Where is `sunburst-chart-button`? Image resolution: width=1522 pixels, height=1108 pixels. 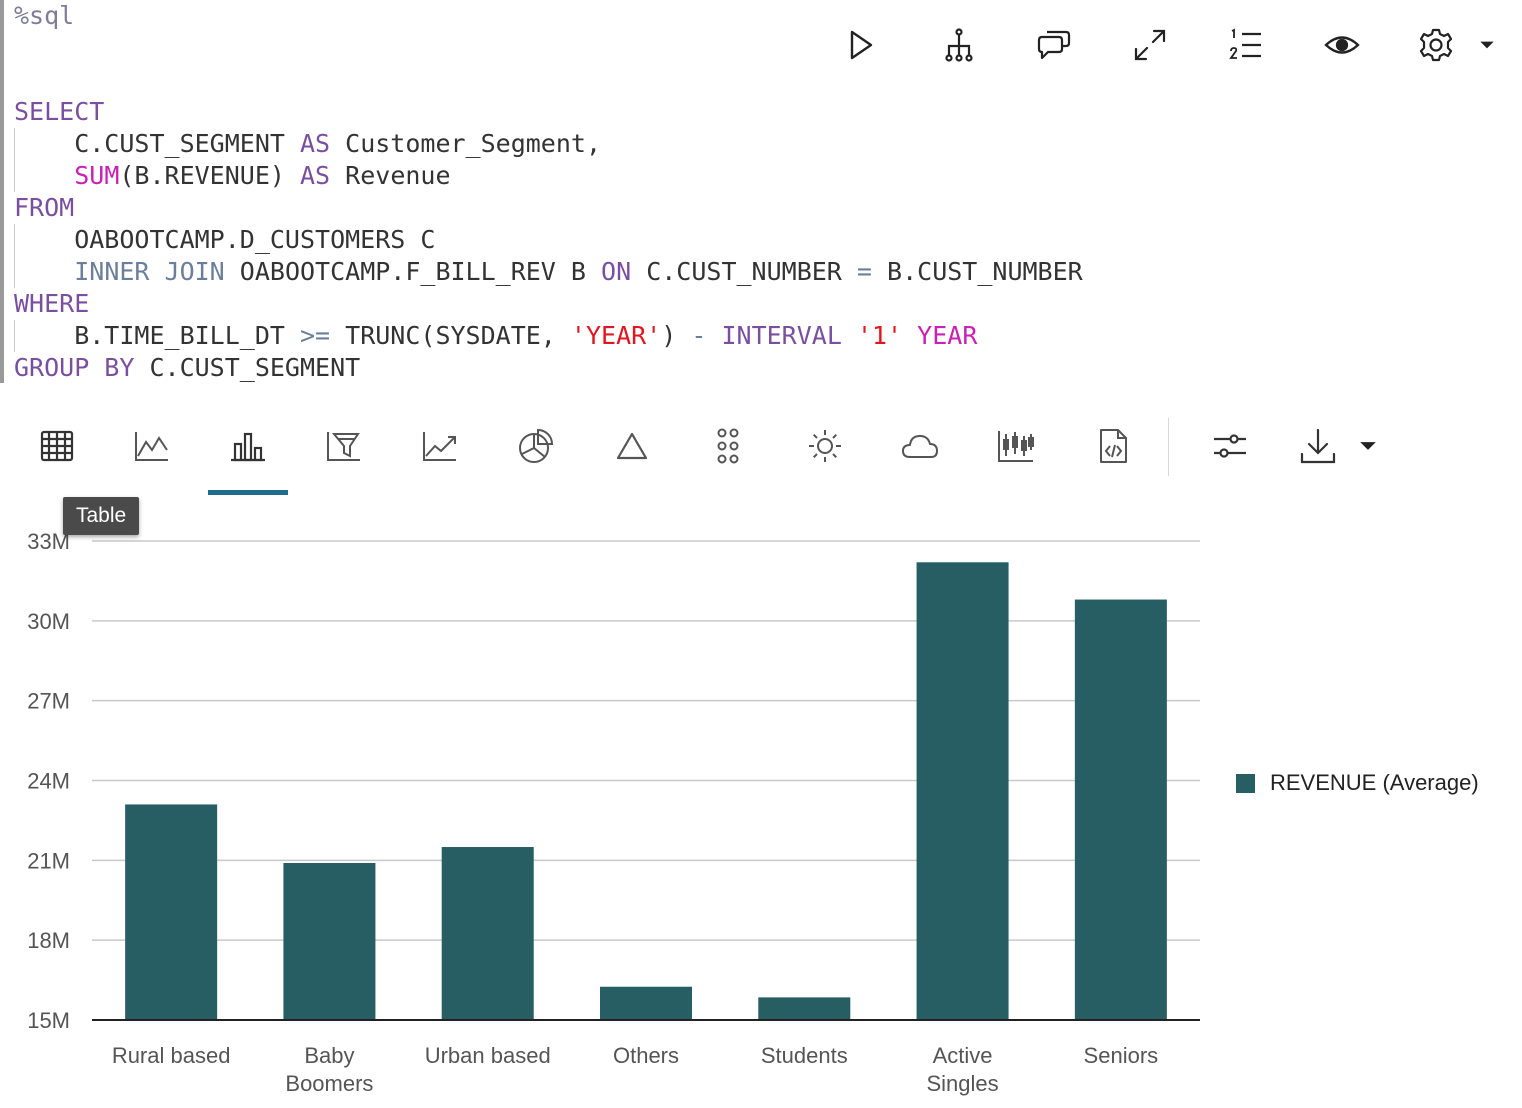
sunburst-chart-button is located at coordinates (825, 446).